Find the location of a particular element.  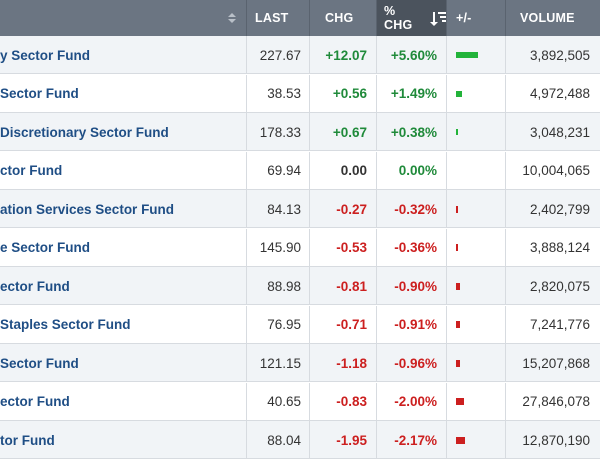

table-header: LAST CHG % CHG +/- VOLUME is located at coordinates (300, 18).